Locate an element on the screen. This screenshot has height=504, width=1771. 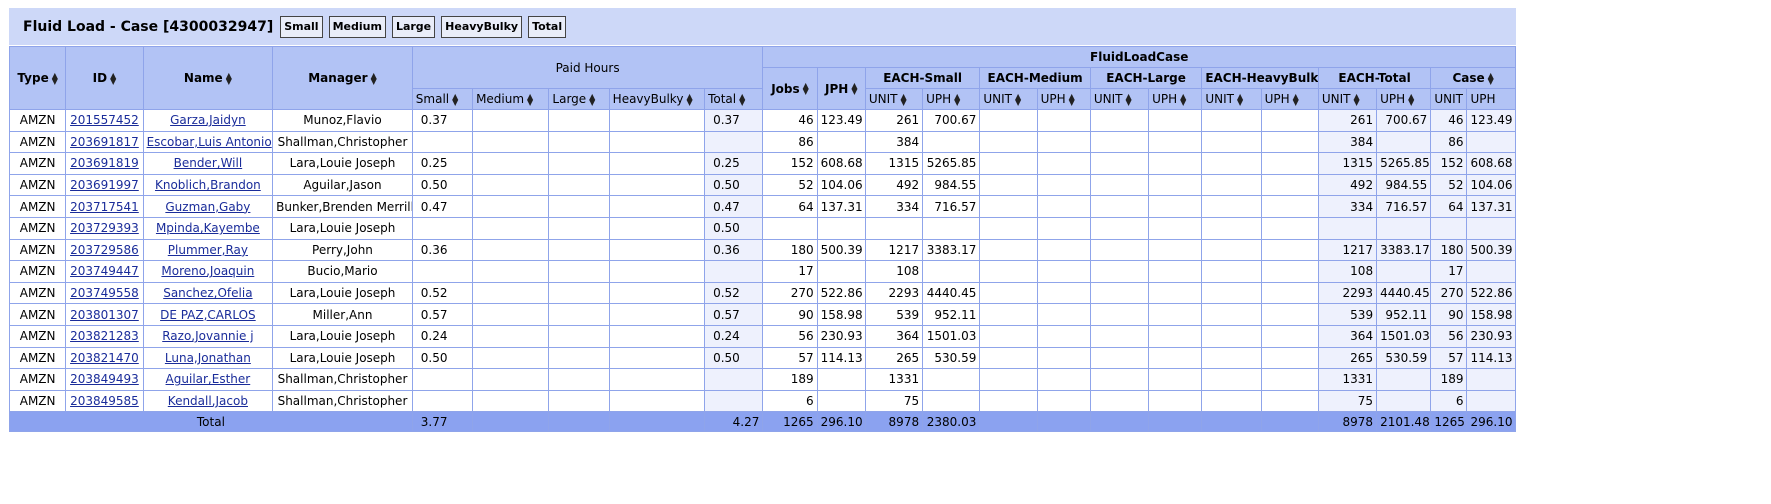
page-title: Fluid Load - Case [4300032947] is located at coordinates (148, 26).